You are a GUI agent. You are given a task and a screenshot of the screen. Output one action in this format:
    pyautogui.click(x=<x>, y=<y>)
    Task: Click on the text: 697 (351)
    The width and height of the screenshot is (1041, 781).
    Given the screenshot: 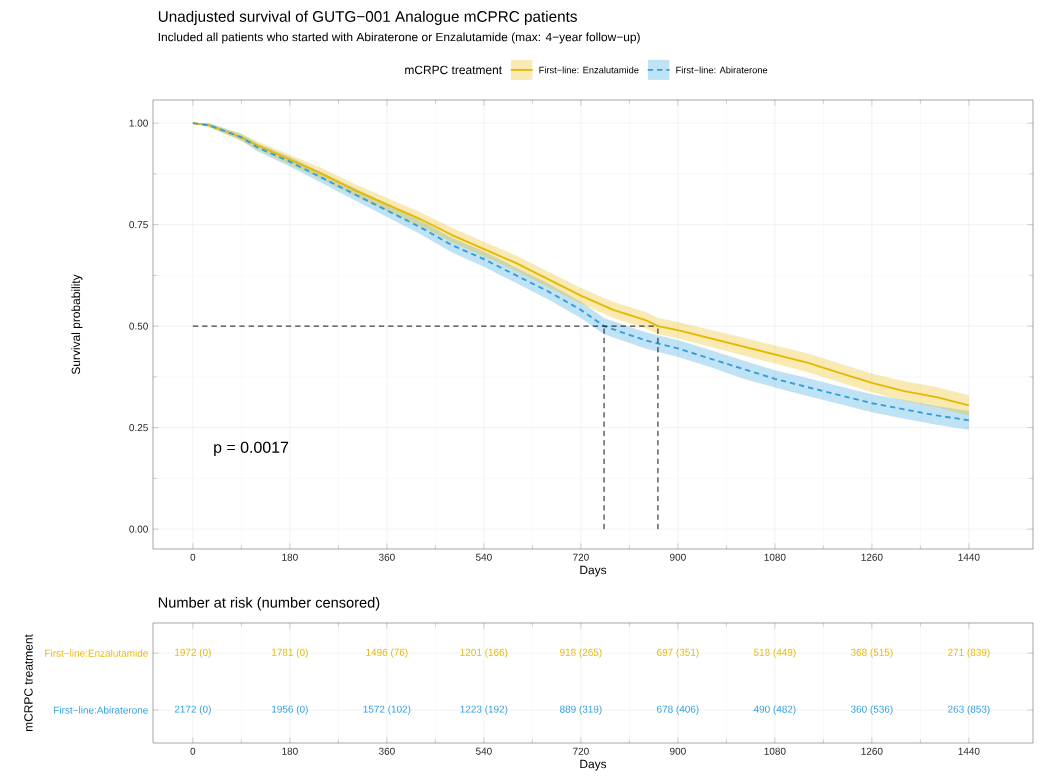 What is the action you would take?
    pyautogui.click(x=678, y=653)
    